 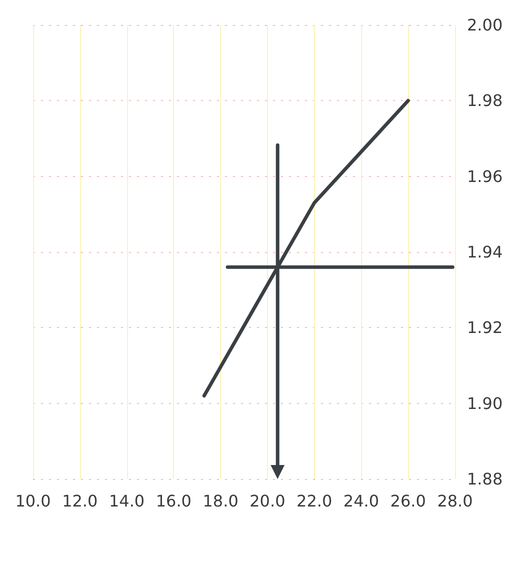 I want to click on y-tick-label: 1.88, so click(x=485, y=479).